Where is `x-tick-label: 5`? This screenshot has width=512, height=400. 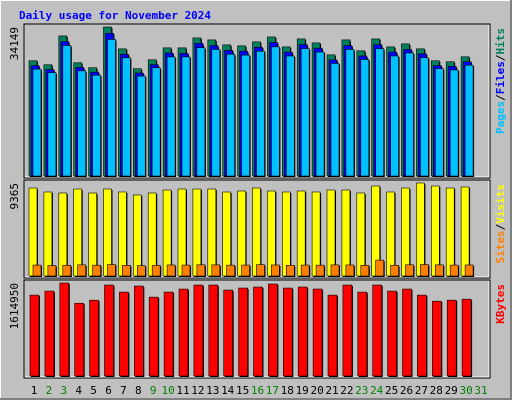
x-tick-label: 5 is located at coordinates (93, 390).